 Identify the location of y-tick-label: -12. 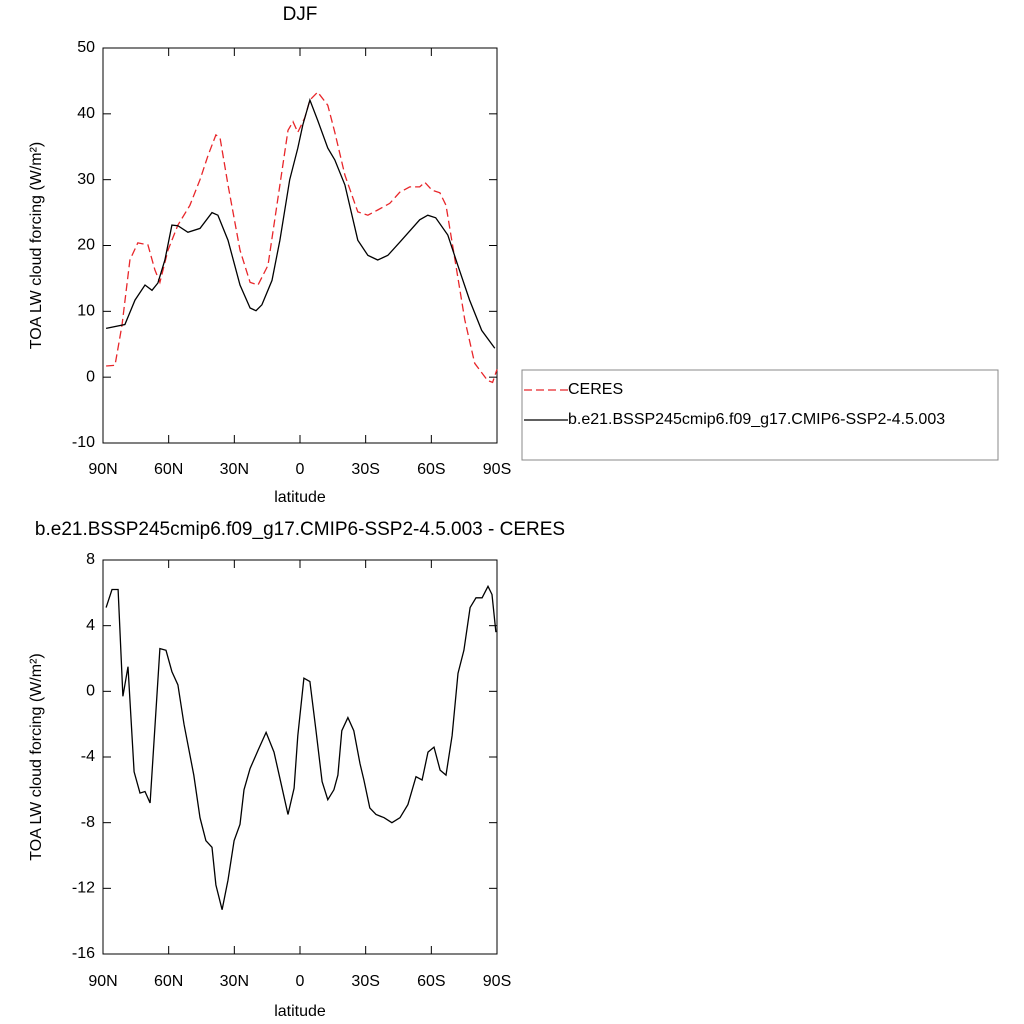
(83, 888).